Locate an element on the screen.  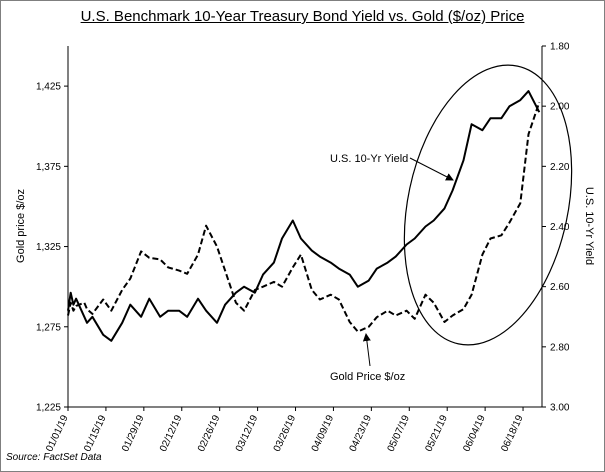
right-tick-label: 1.80 is located at coordinates (560, 47).